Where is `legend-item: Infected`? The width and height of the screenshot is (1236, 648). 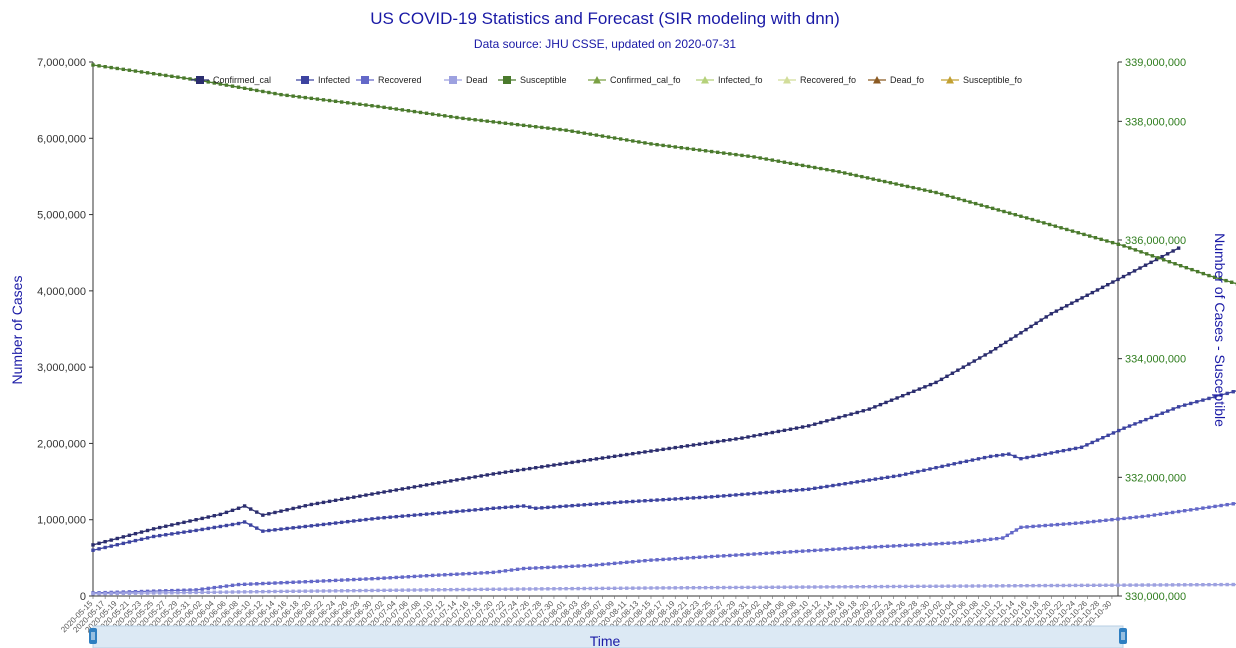 legend-item: Infected is located at coordinates (323, 80).